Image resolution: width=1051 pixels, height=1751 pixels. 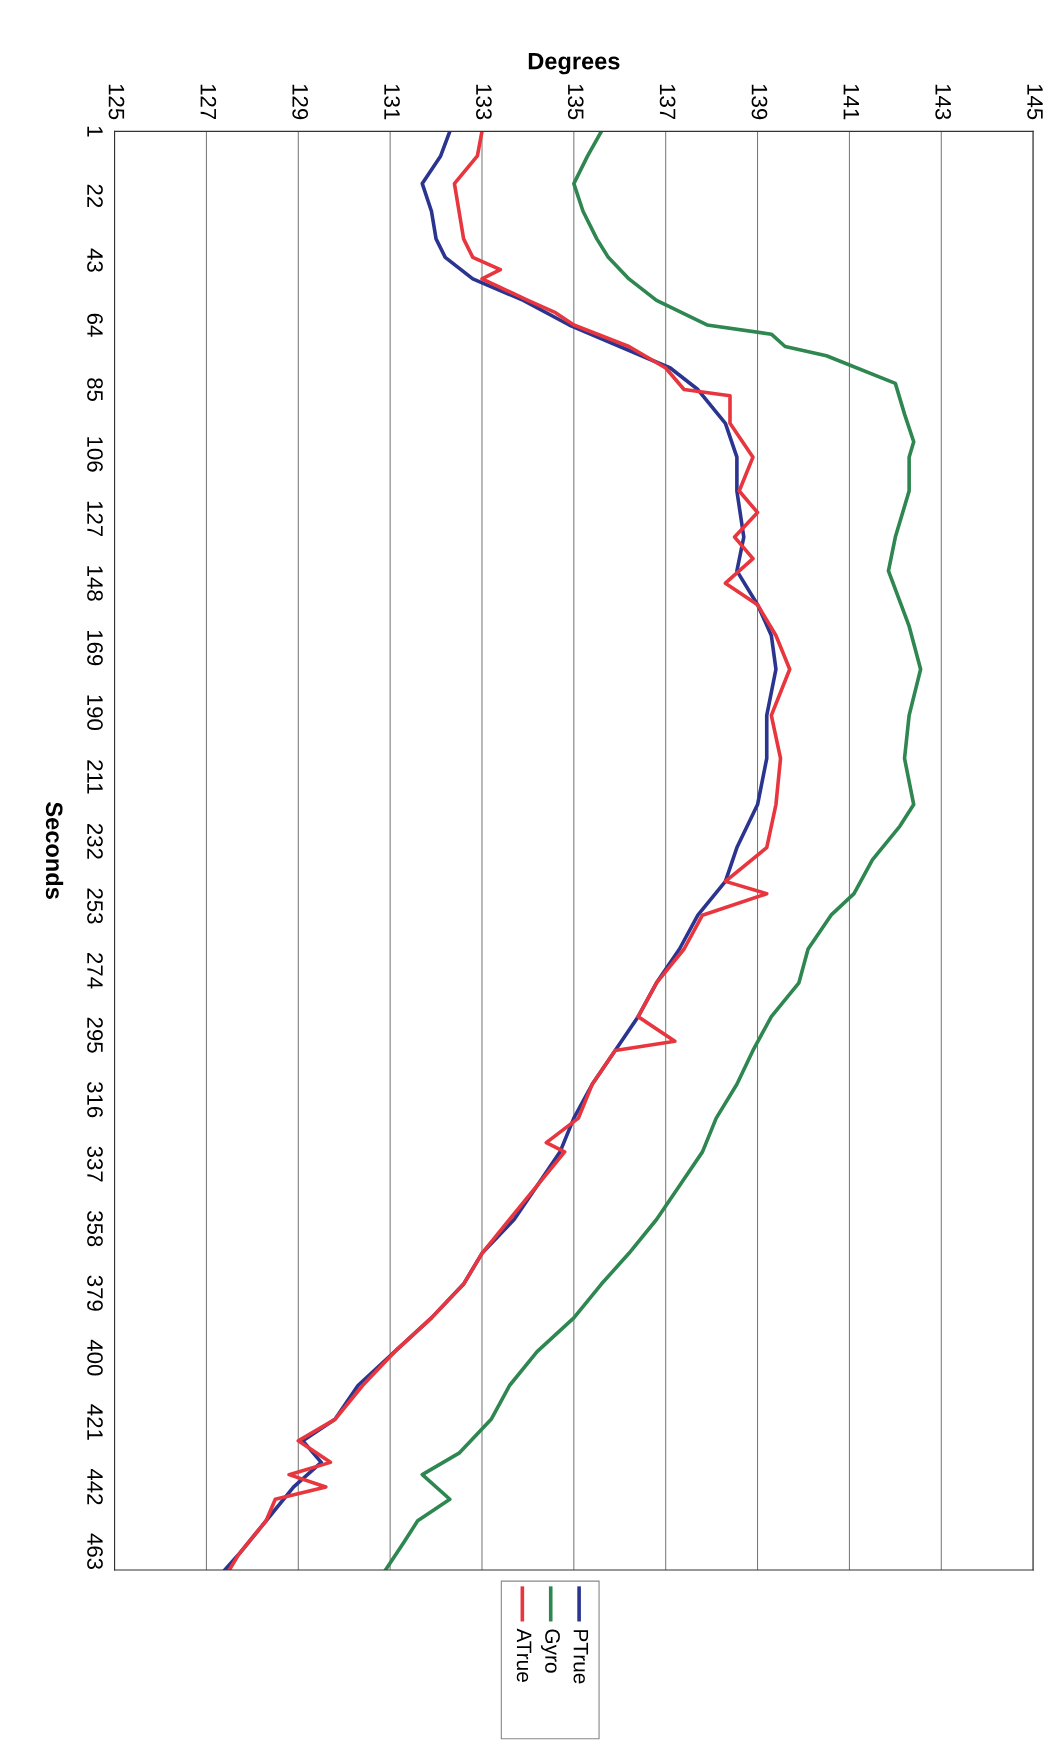 I want to click on y-tick-label: 211, so click(x=95, y=777).